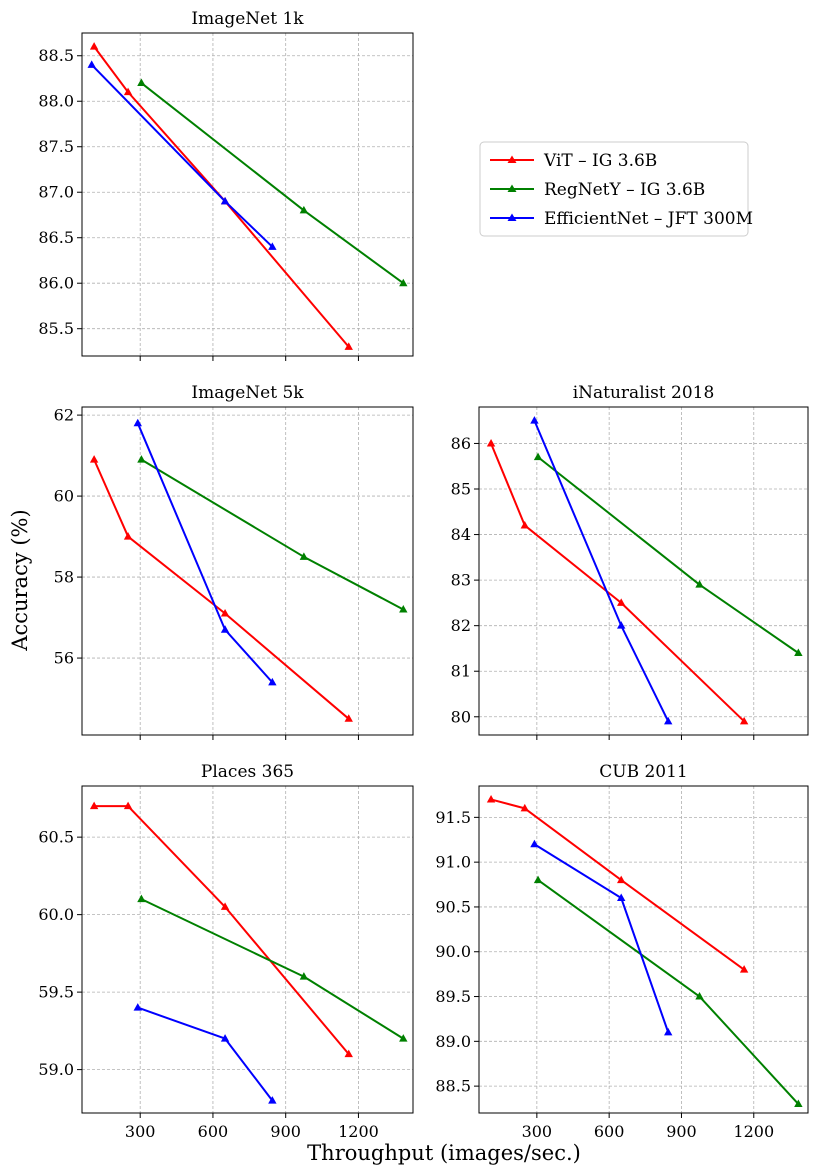  I want to click on y-tick-label: 83, so click(461, 580).